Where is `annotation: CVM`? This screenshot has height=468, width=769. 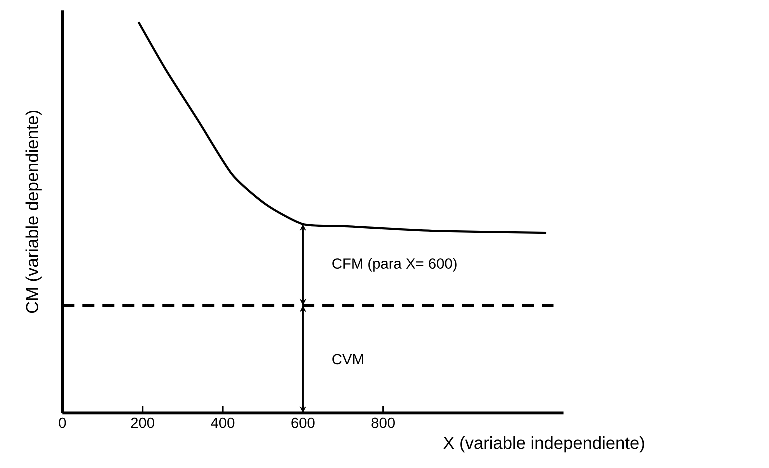
annotation: CVM is located at coordinates (348, 359).